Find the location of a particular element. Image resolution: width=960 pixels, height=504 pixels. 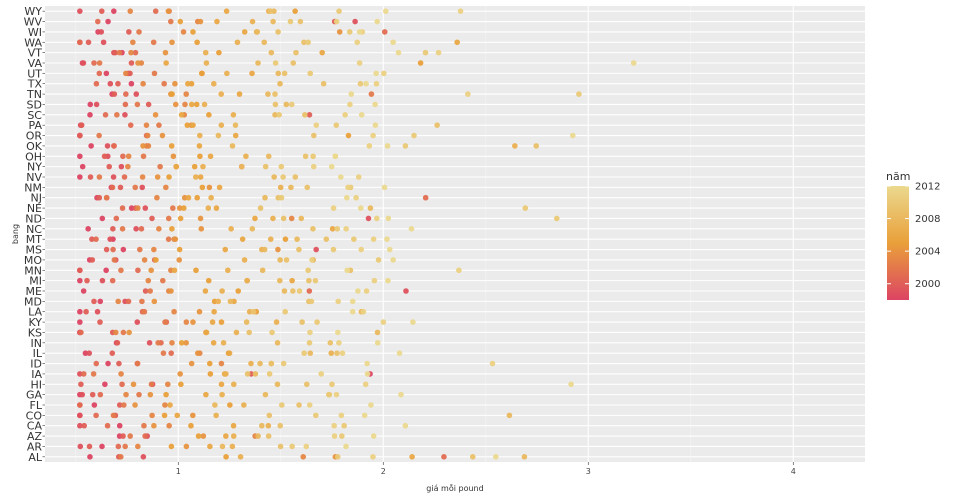

y-tick-label-TX: TX is located at coordinates (35, 84).